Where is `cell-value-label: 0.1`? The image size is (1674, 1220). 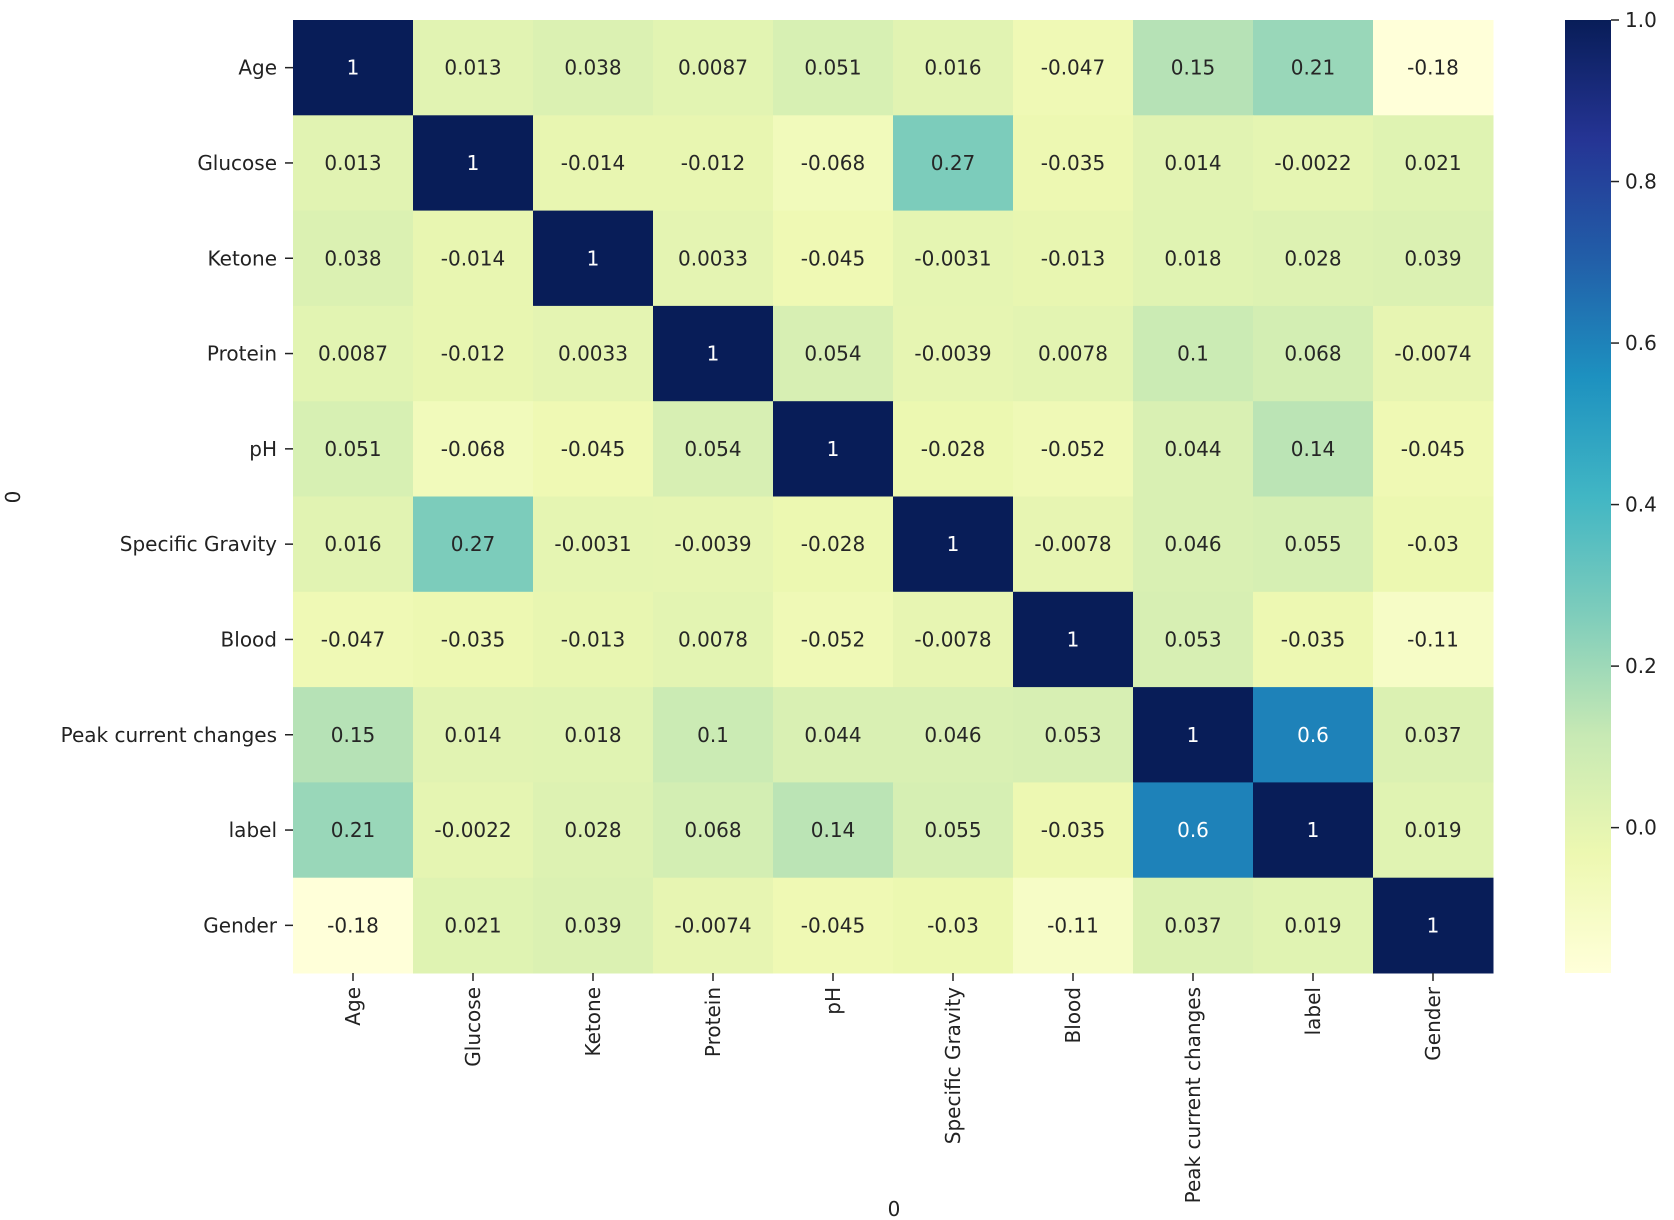 cell-value-label: 0.1 is located at coordinates (713, 735).